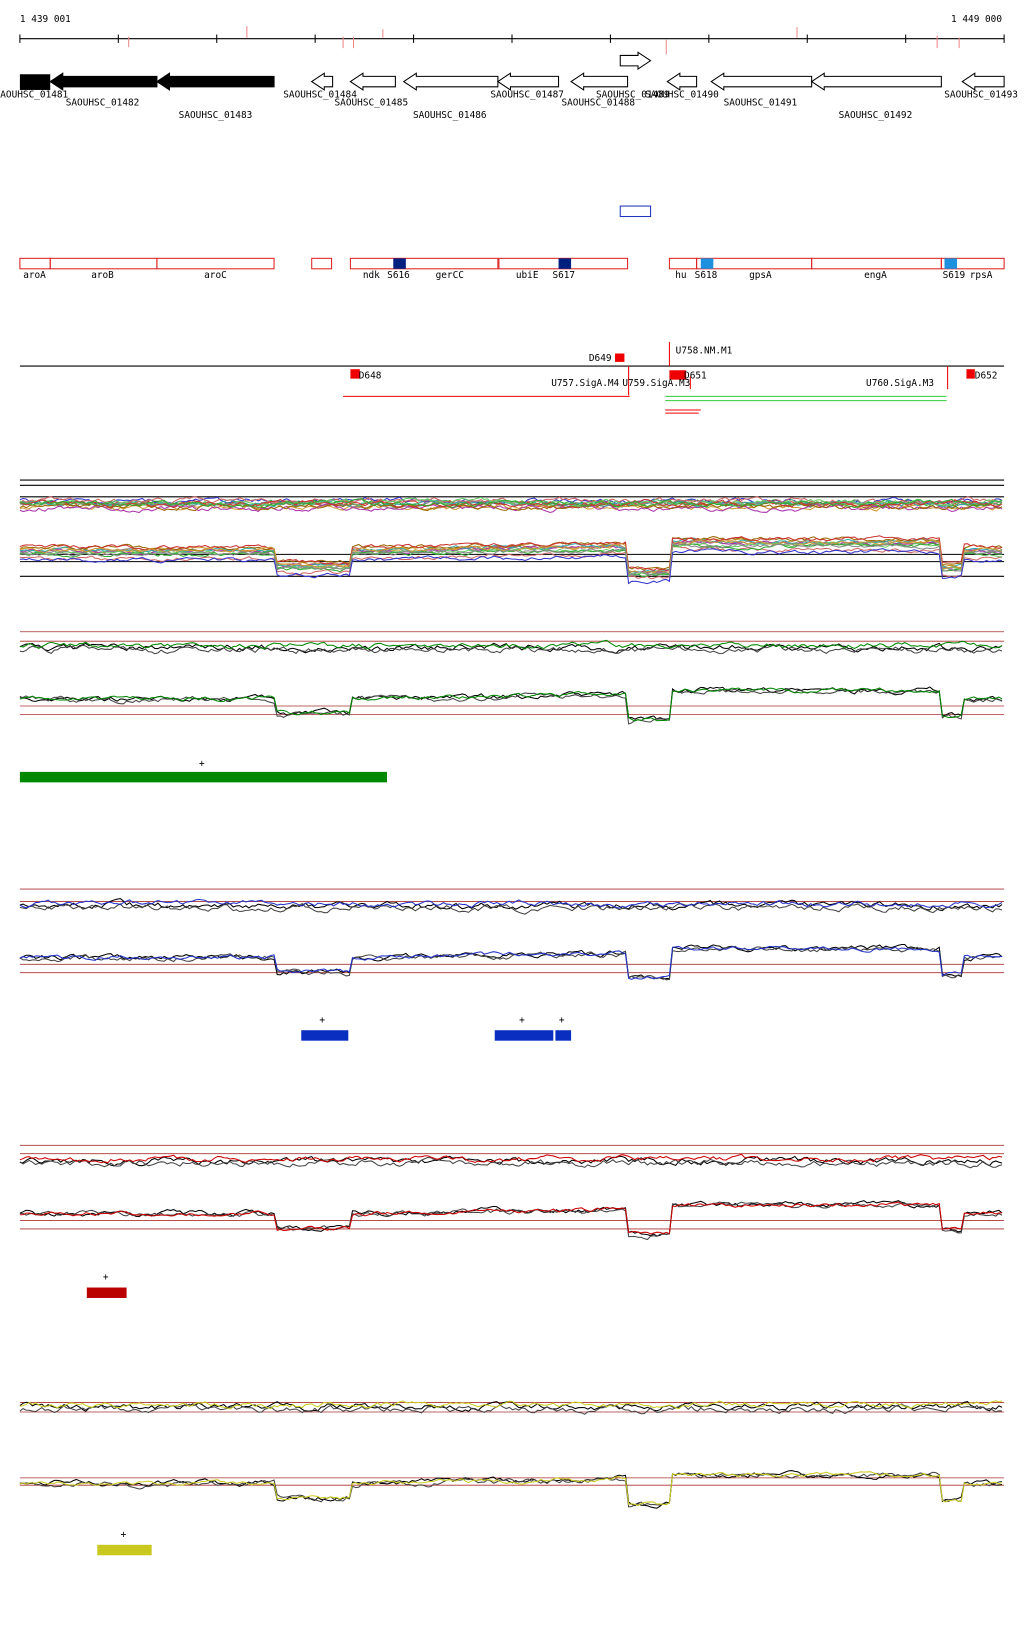 Image resolution: width=1024 pixels, height=1640 pixels. Describe the element at coordinates (981, 94) in the screenshot. I see `gene-label: SAOUHSC_01493` at that location.